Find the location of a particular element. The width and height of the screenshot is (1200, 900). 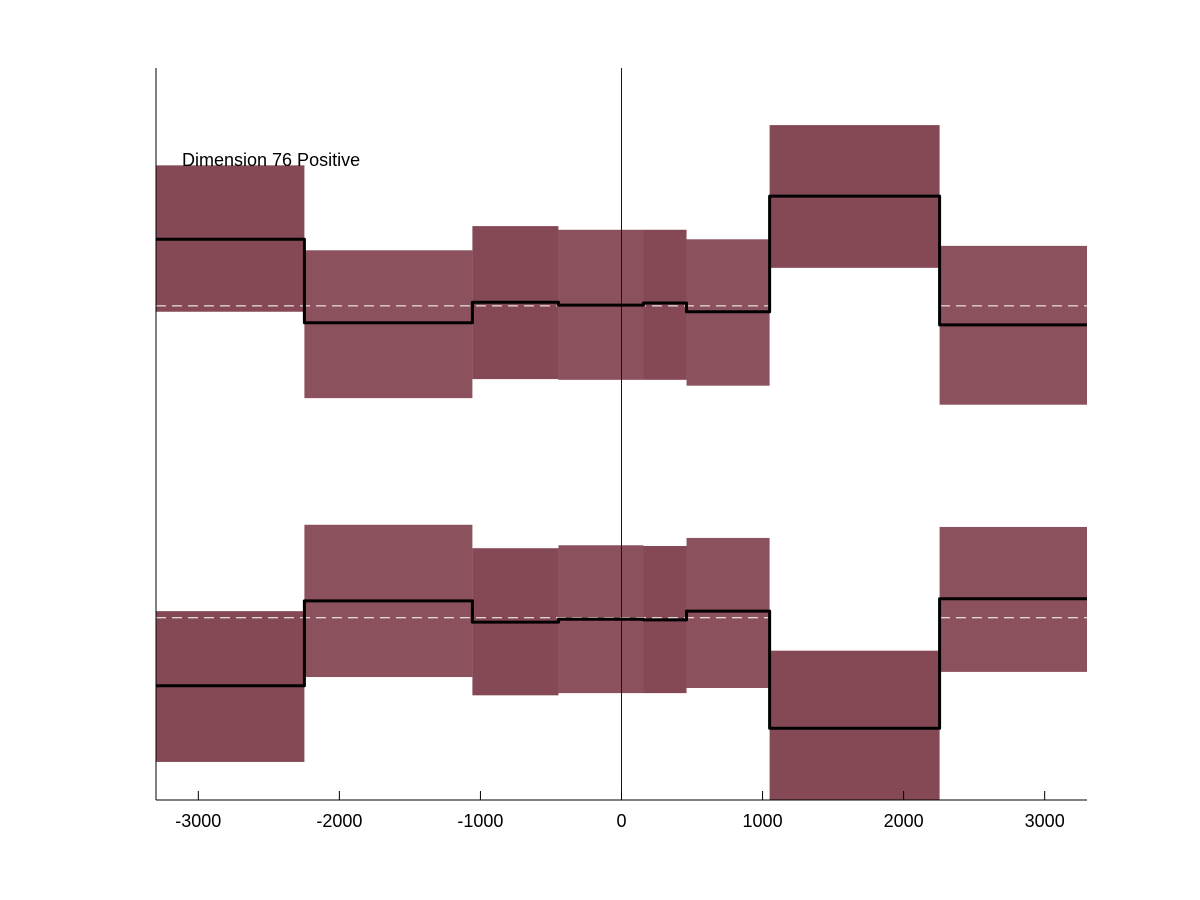

x-tick-label: -1000 is located at coordinates (480, 821).